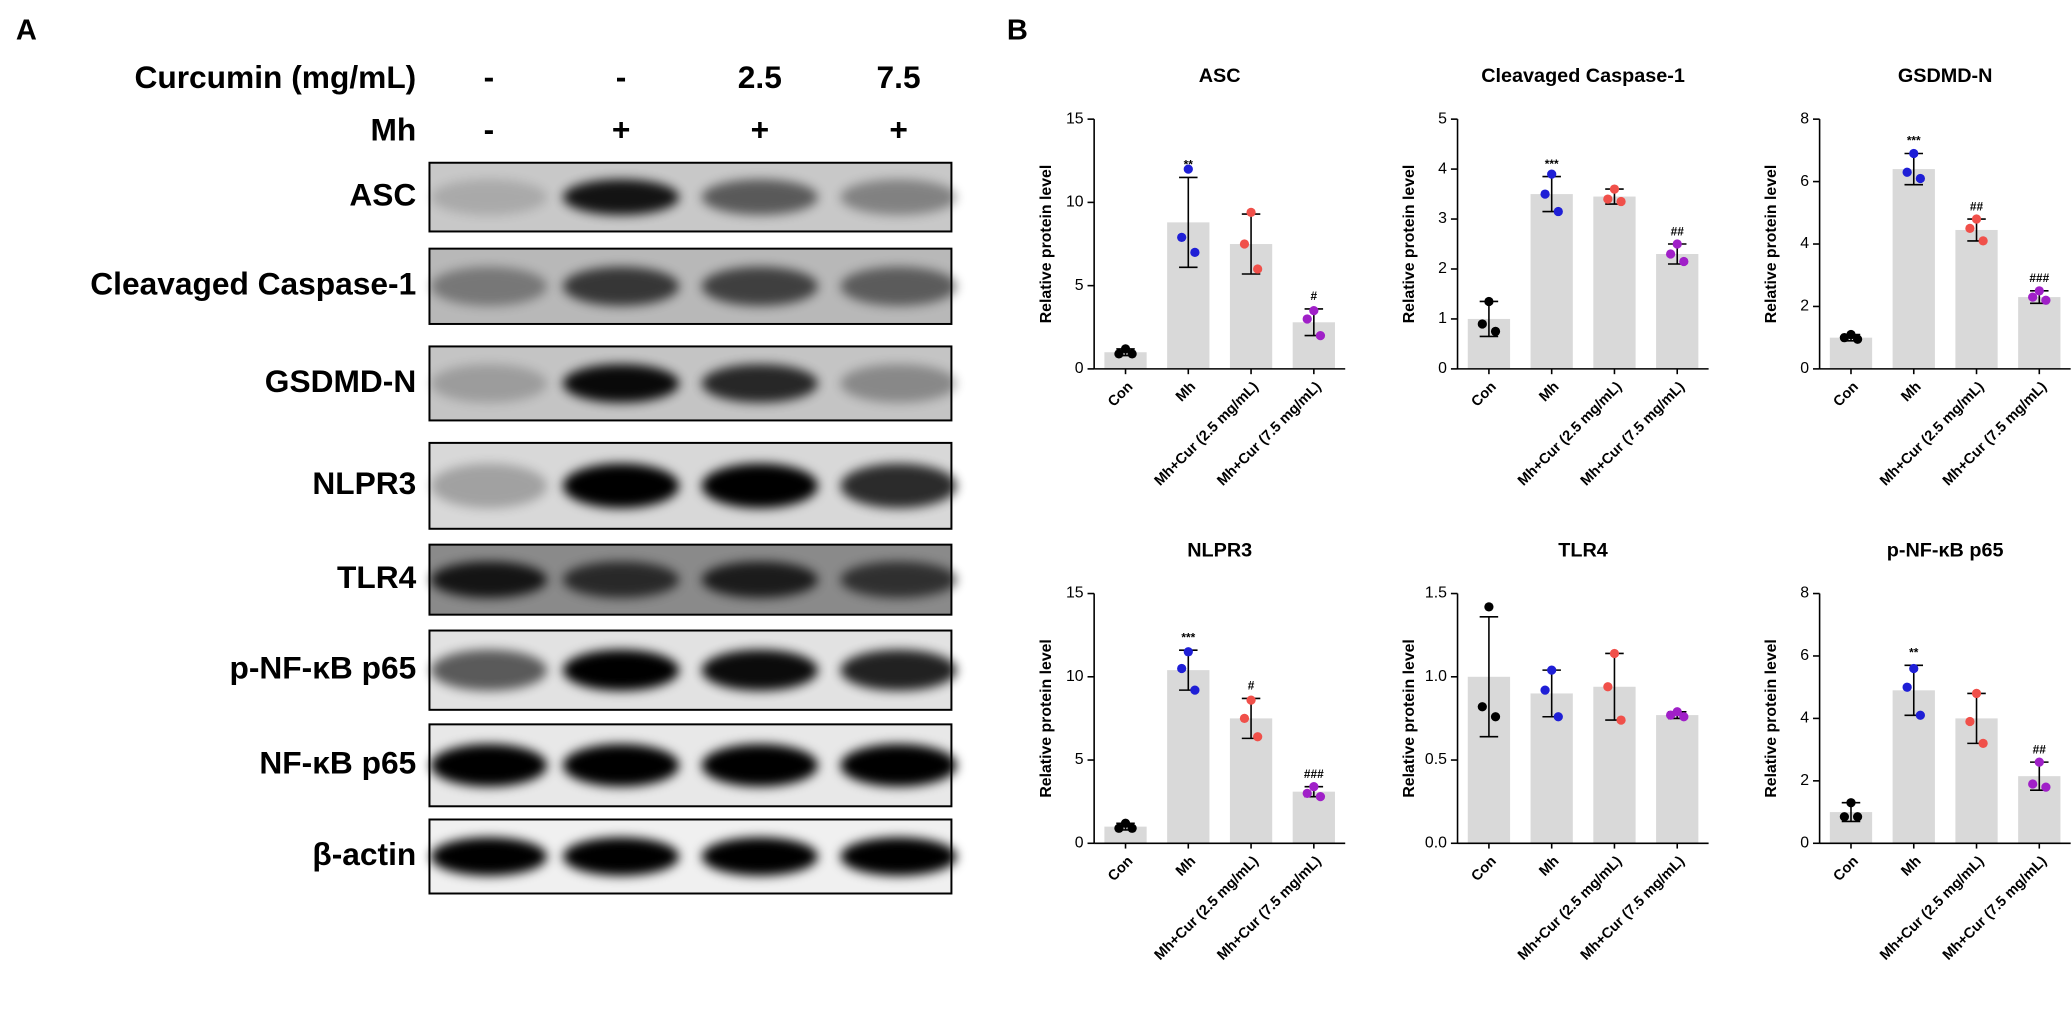  Describe the element at coordinates (1804, 718) in the screenshot. I see `y-tick-label: 4` at that location.